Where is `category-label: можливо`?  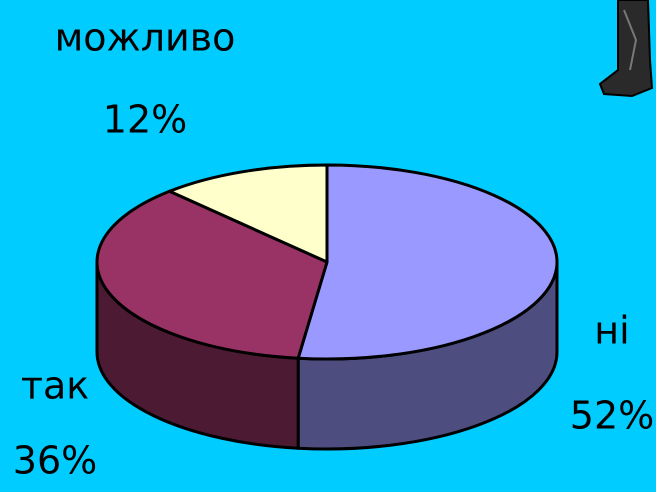
category-label: можливо is located at coordinates (145, 38).